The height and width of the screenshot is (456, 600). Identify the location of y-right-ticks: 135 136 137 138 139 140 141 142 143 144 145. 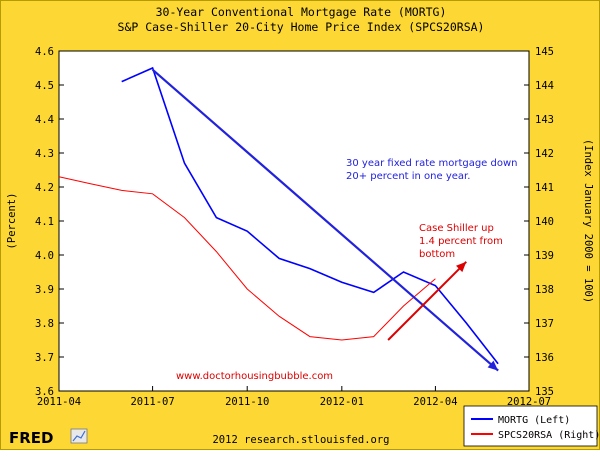
(539, 222).